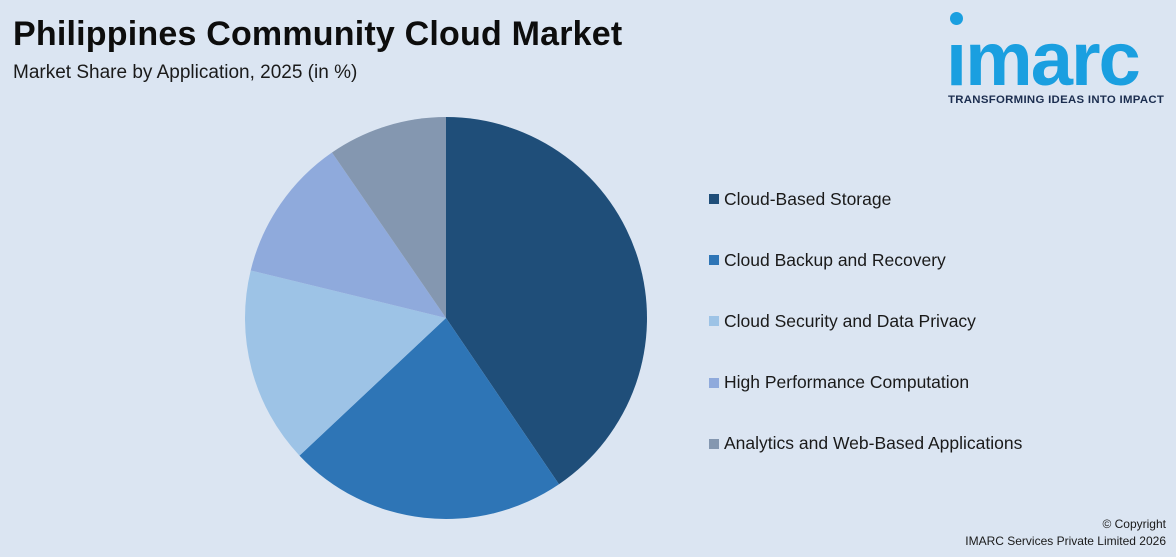  Describe the element at coordinates (808, 198) in the screenshot. I see `legend-label: Cloud-Based Storage` at that location.